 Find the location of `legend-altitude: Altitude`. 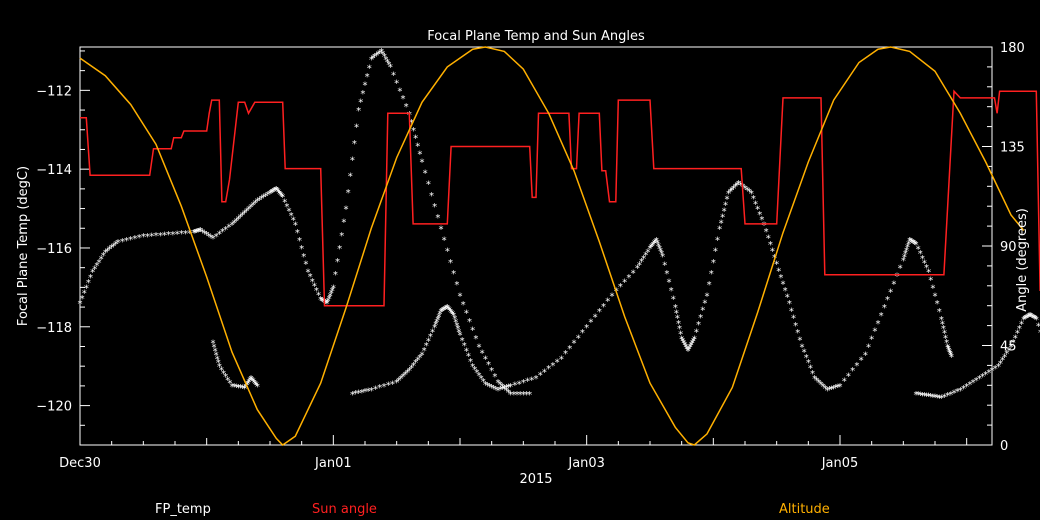

legend-altitude: Altitude is located at coordinates (804, 509).